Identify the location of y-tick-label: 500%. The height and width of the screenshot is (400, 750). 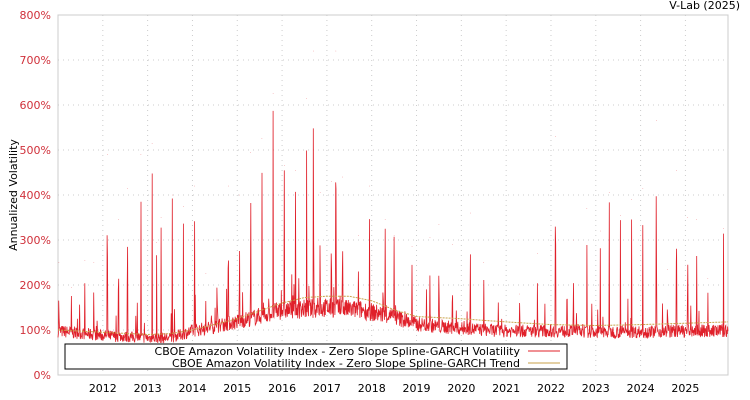
(35, 150).